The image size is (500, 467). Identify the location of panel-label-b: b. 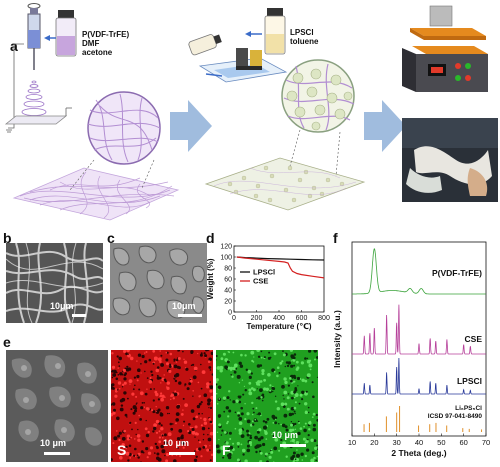
(7, 238).